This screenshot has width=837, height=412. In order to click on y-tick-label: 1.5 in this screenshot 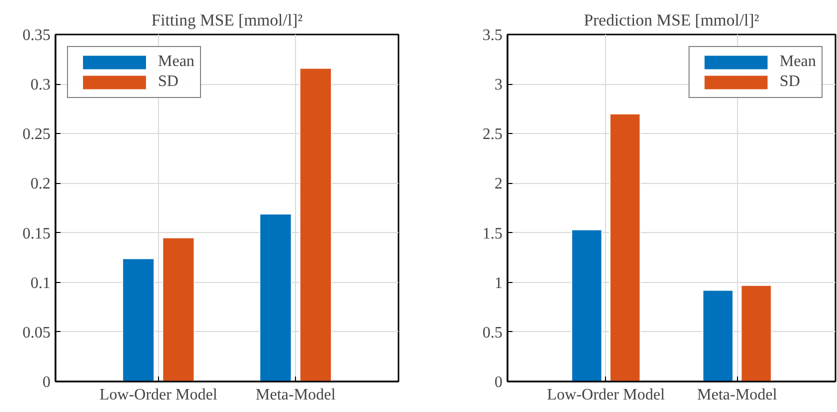, I will do `click(492, 233)`.